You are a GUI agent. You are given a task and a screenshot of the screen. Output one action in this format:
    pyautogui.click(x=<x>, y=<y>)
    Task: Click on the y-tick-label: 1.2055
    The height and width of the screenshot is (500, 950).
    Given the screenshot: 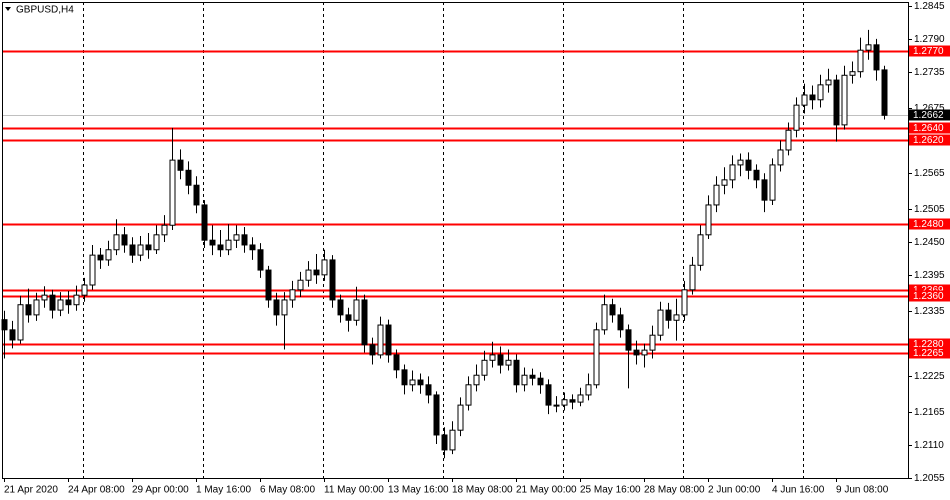 What is the action you would take?
    pyautogui.click(x=929, y=478)
    